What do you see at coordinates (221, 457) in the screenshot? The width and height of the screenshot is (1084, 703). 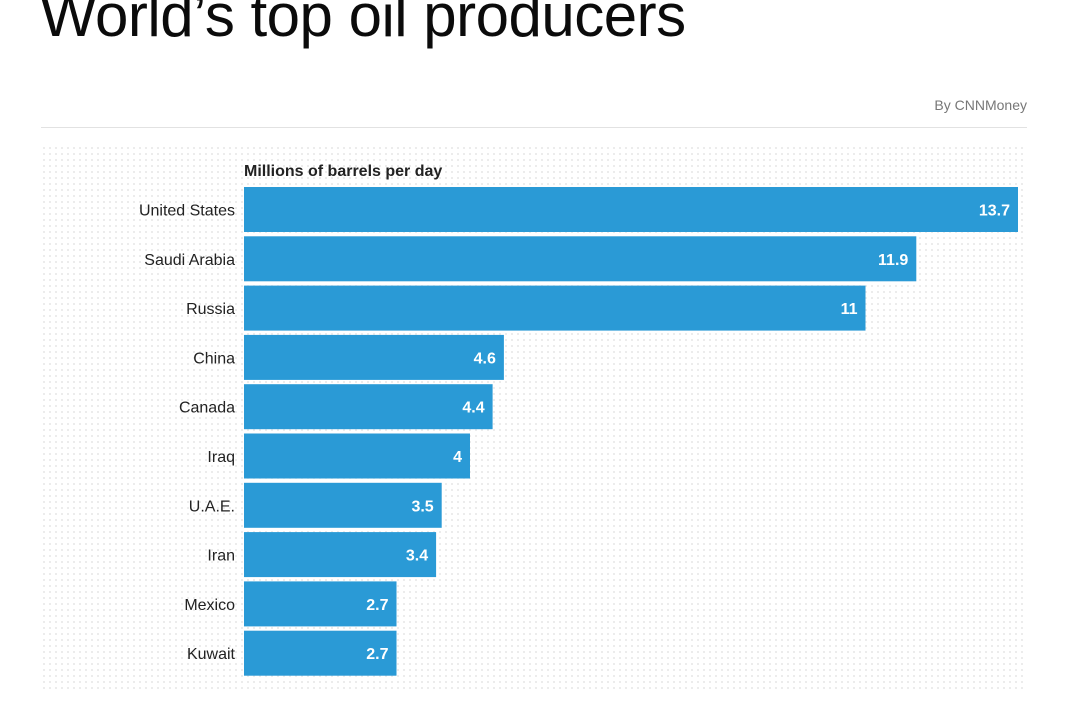 I see `category-label: Iraq` at bounding box center [221, 457].